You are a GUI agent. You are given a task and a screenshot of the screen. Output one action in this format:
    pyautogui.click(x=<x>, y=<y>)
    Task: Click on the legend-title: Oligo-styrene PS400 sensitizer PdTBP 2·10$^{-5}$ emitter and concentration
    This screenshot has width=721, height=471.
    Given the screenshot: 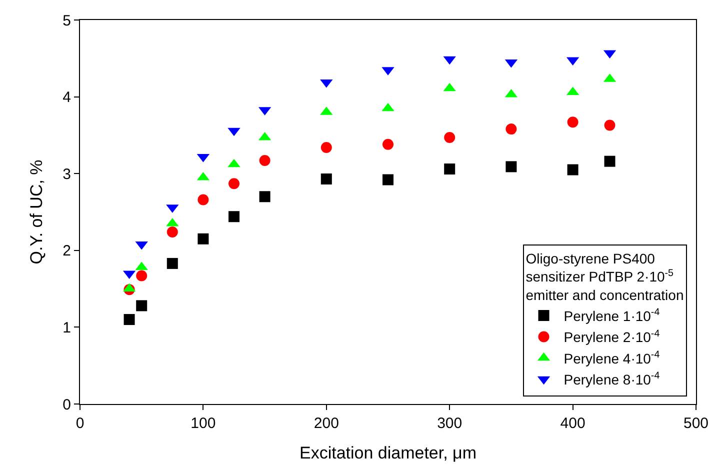 What is the action you would take?
    pyautogui.click(x=605, y=276)
    